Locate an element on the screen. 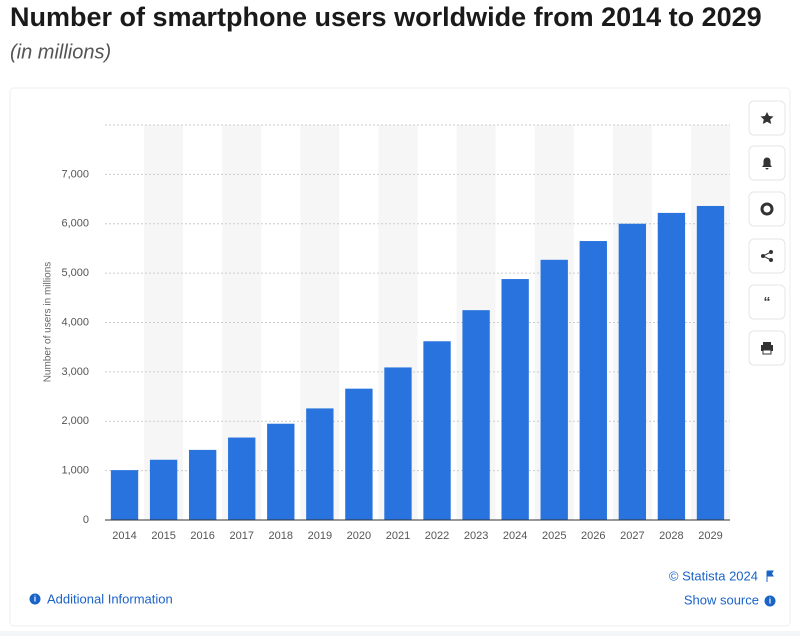 Image resolution: width=800 pixels, height=636 pixels. x-tick-label: 2026 is located at coordinates (593, 536).